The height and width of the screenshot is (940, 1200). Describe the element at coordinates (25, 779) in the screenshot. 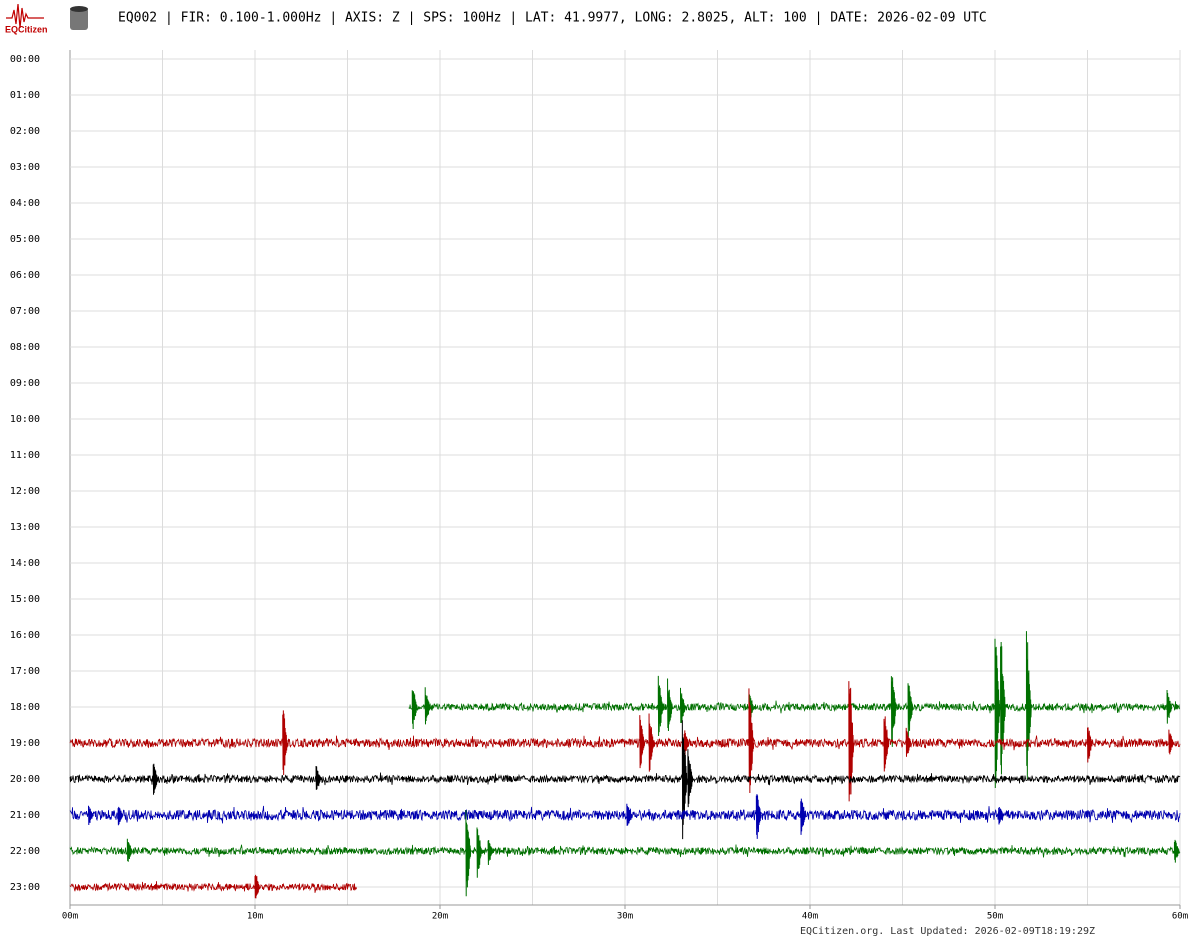

I see `y-tick-label: 20:00` at that location.